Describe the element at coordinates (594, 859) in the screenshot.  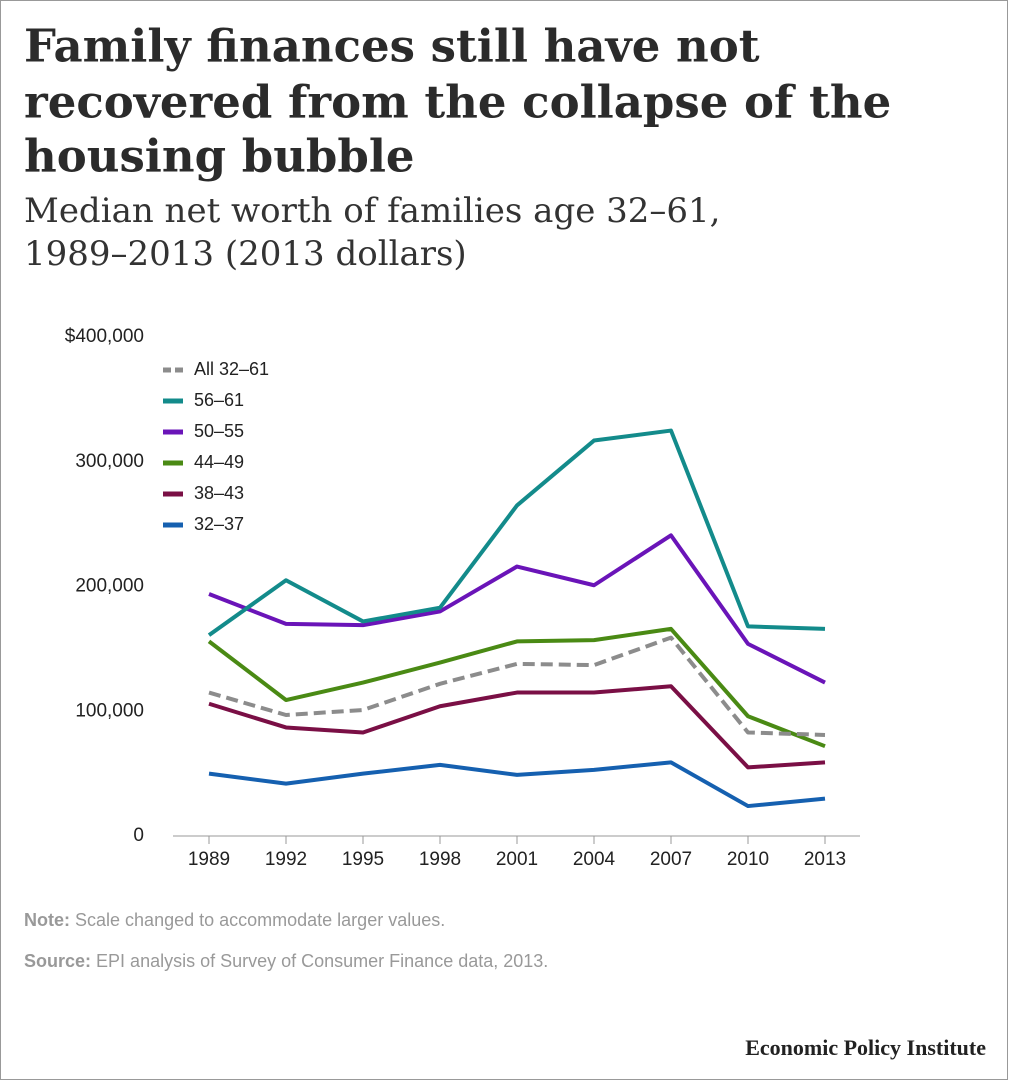
I see `x-tick-label: 2004` at that location.